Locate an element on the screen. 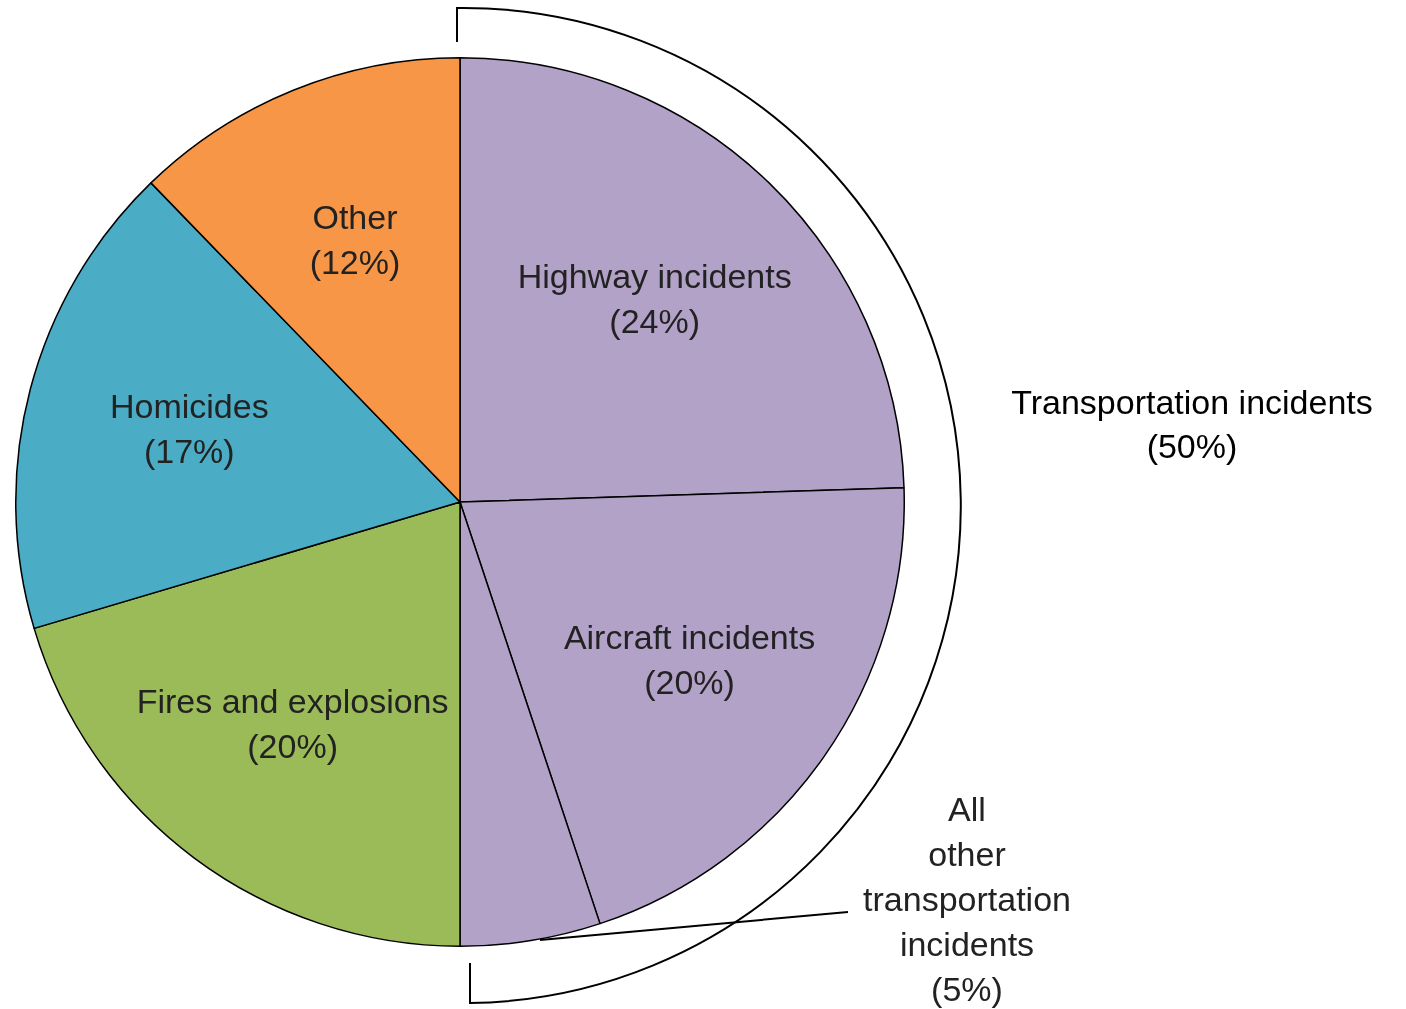 The width and height of the screenshot is (1406, 1009). data-label: (5%) is located at coordinates (967, 989).